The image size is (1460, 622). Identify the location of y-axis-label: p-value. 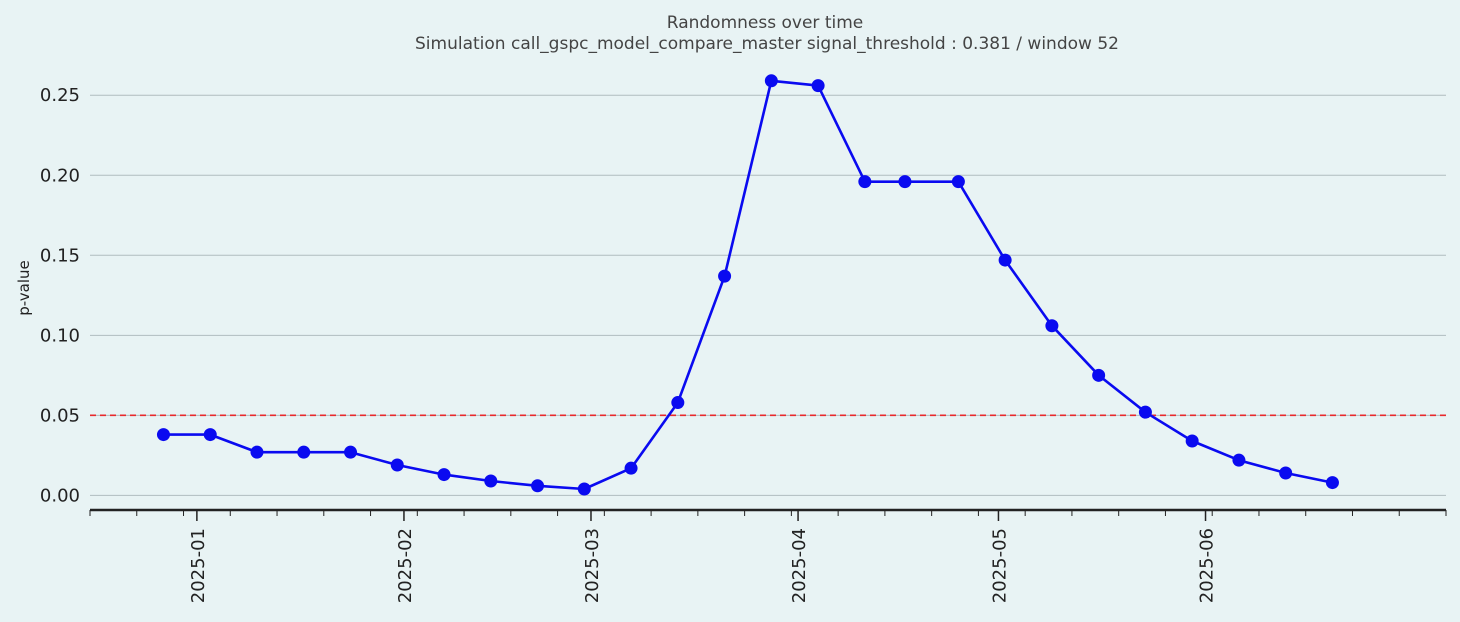
(24, 288).